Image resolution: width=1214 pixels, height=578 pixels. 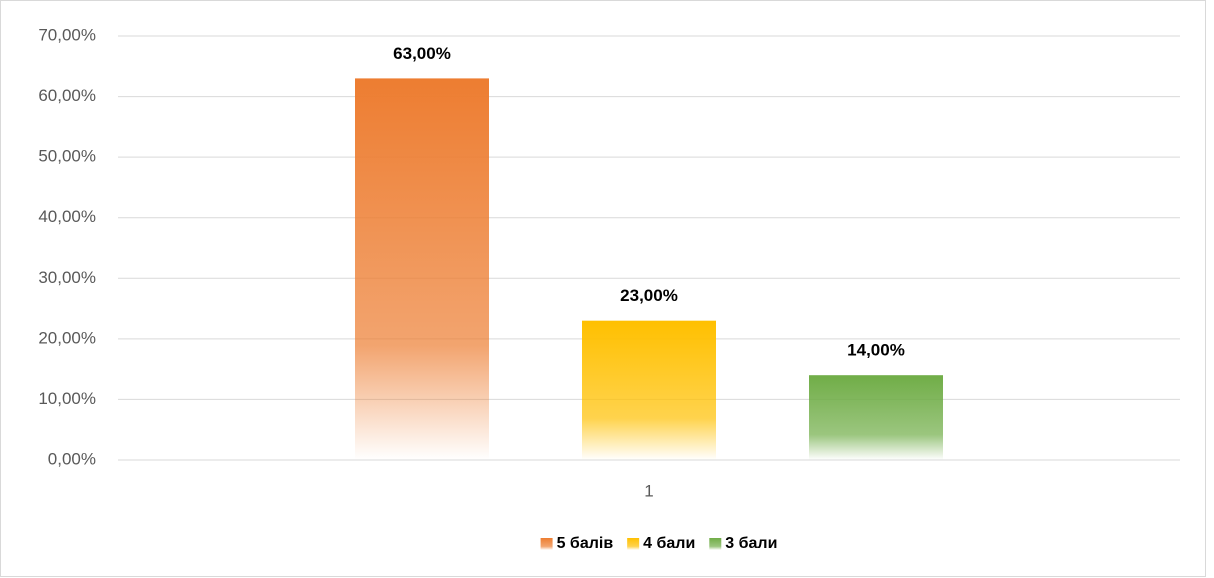 I want to click on data-label: 63,00%, so click(x=422, y=53).